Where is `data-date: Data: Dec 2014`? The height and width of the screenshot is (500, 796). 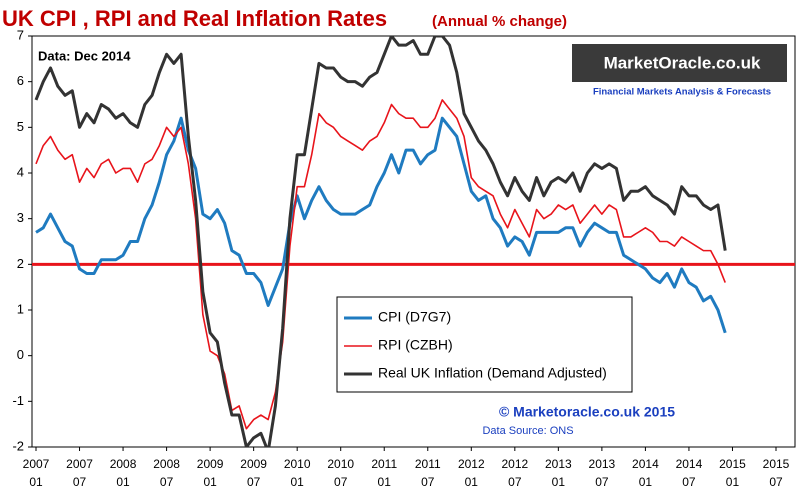 data-date: Data: Dec 2014 is located at coordinates (84, 55).